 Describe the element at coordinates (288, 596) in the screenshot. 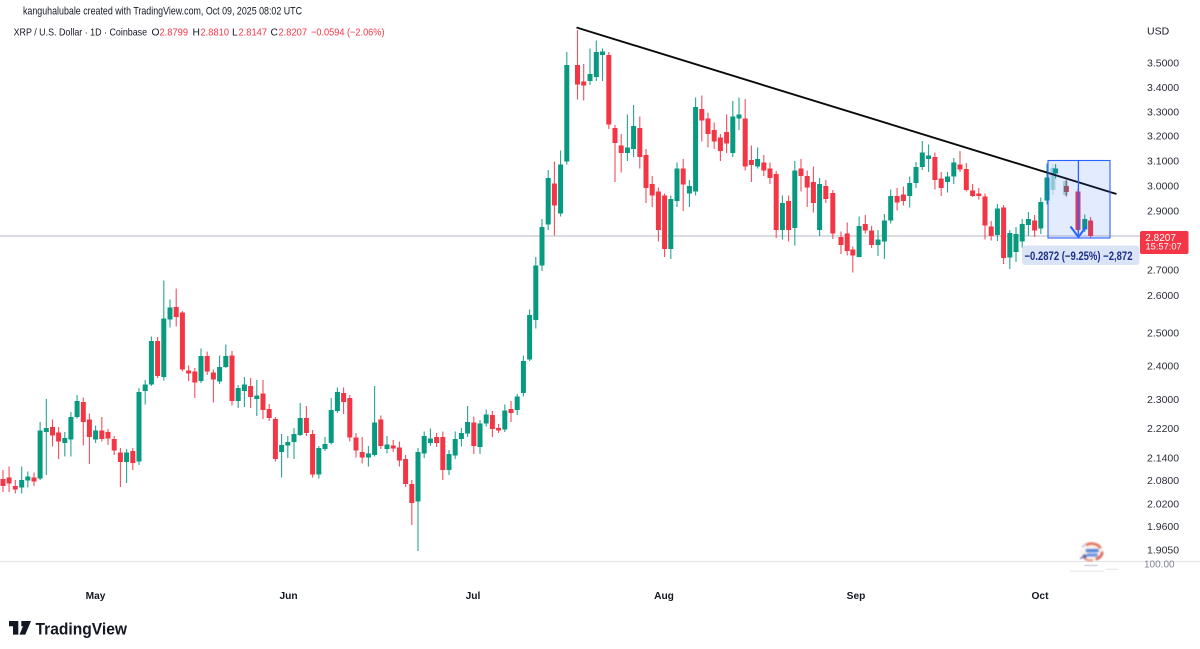

I see `svg-text: Jun` at that location.